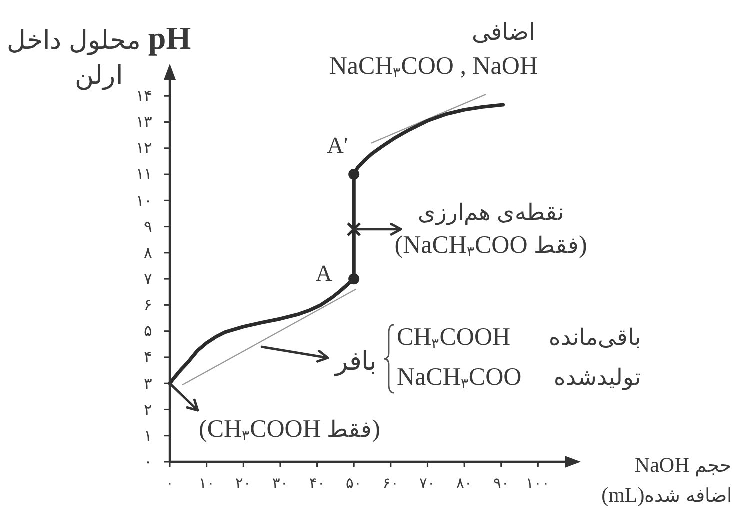 This screenshot has width=733, height=517. I want to click on y-tick-label: ۱۱, so click(144, 174).